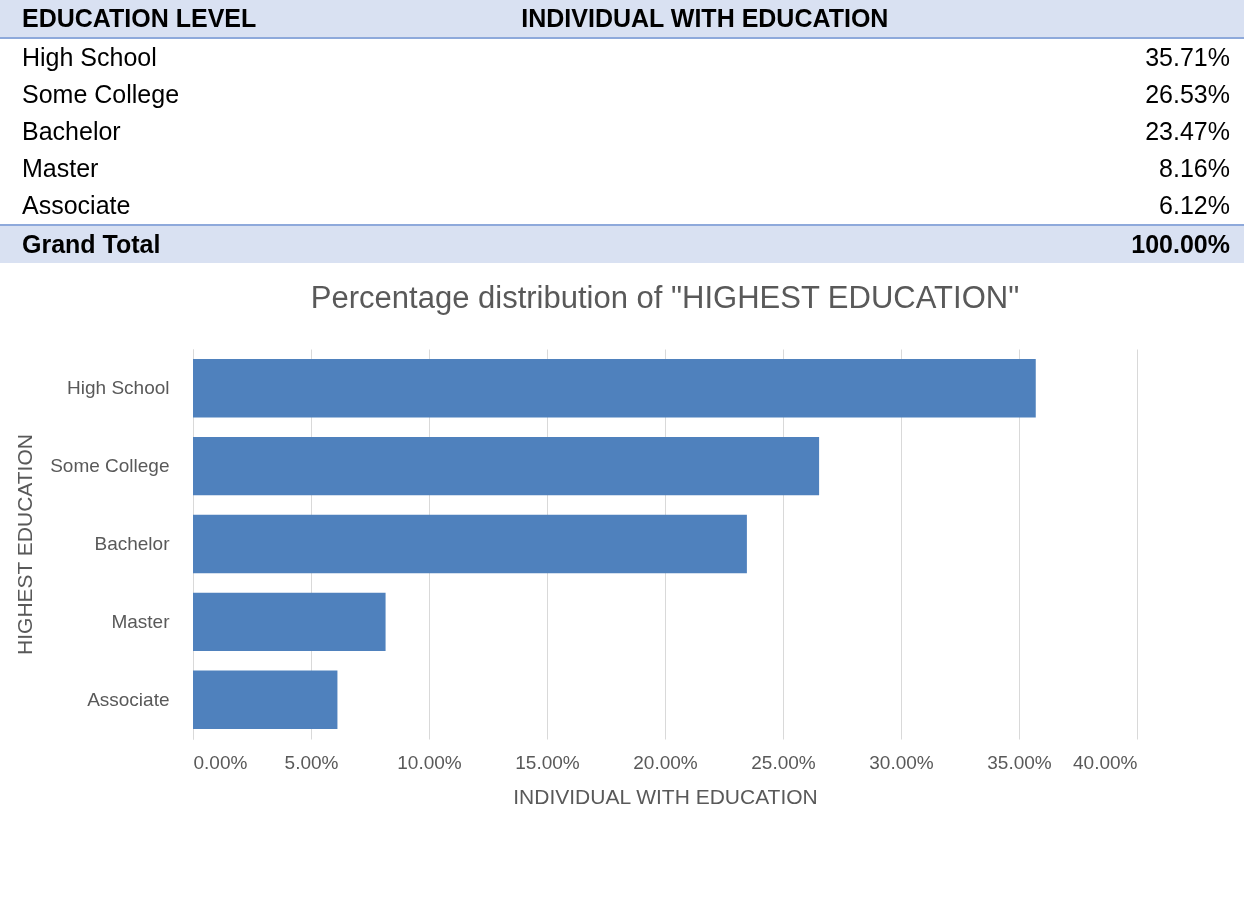  I want to click on text: 8.16%, so click(1194, 168).